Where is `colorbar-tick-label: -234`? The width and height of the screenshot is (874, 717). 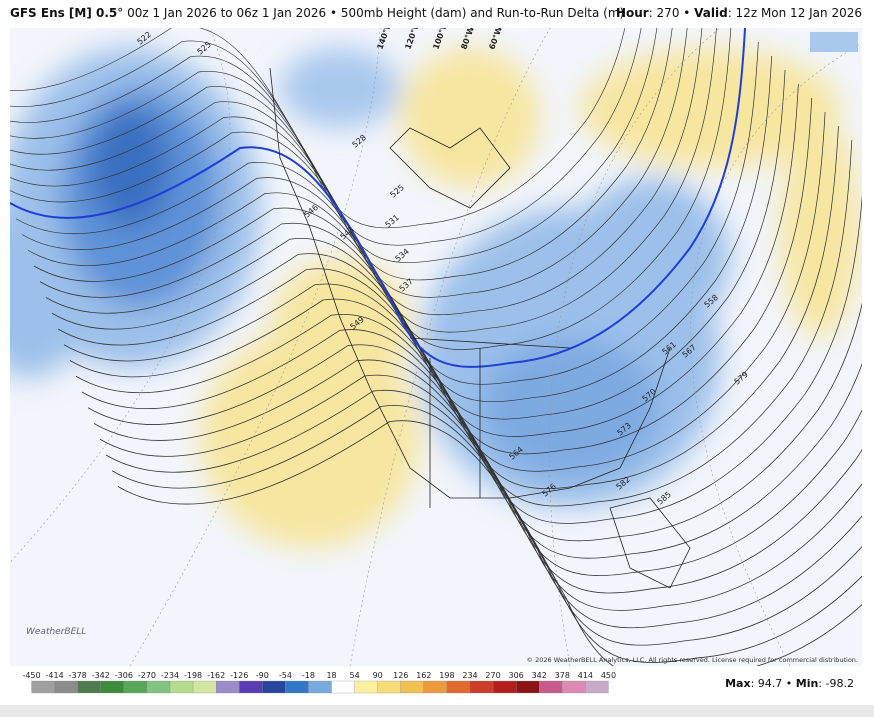 colorbar-tick-label: -234 is located at coordinates (170, 675).